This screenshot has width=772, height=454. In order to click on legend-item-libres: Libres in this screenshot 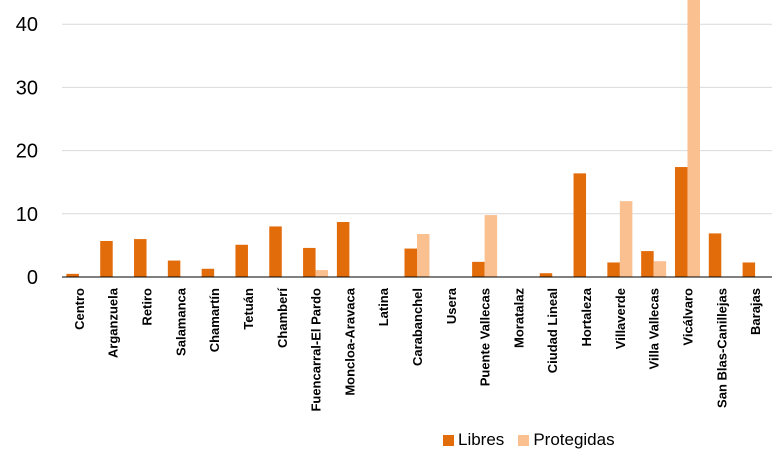, I will do `click(473, 440)`.